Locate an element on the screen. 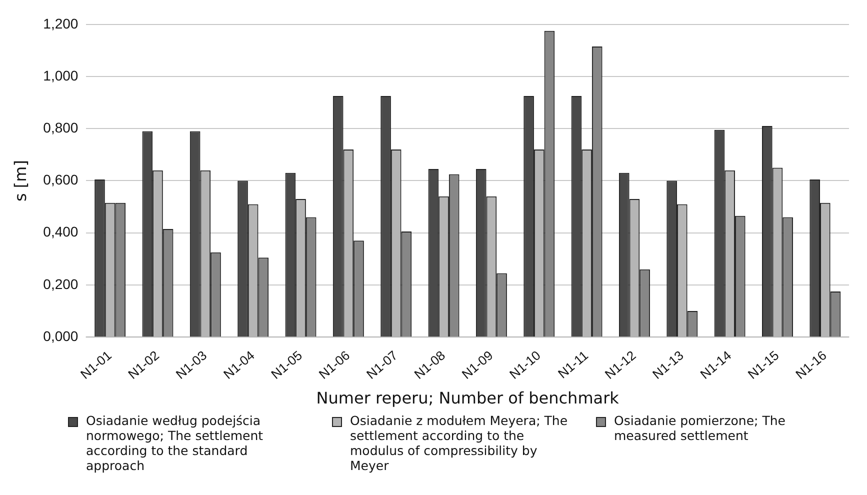  y-axis-title: s [m] is located at coordinates (20, 181).